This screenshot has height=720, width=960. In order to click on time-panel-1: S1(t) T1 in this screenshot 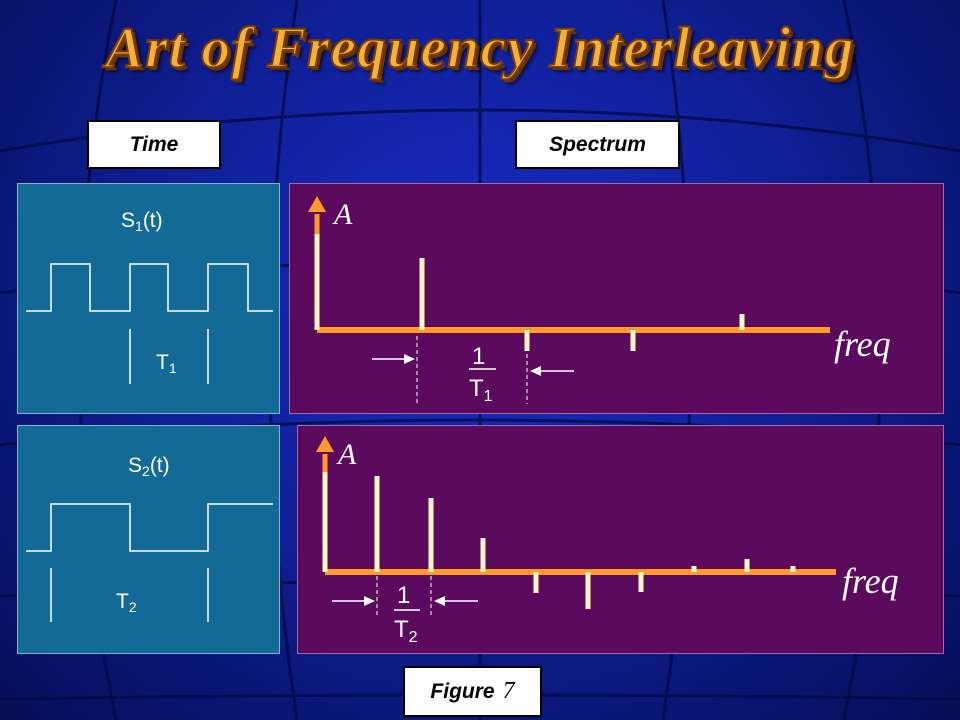, I will do `click(148, 298)`.